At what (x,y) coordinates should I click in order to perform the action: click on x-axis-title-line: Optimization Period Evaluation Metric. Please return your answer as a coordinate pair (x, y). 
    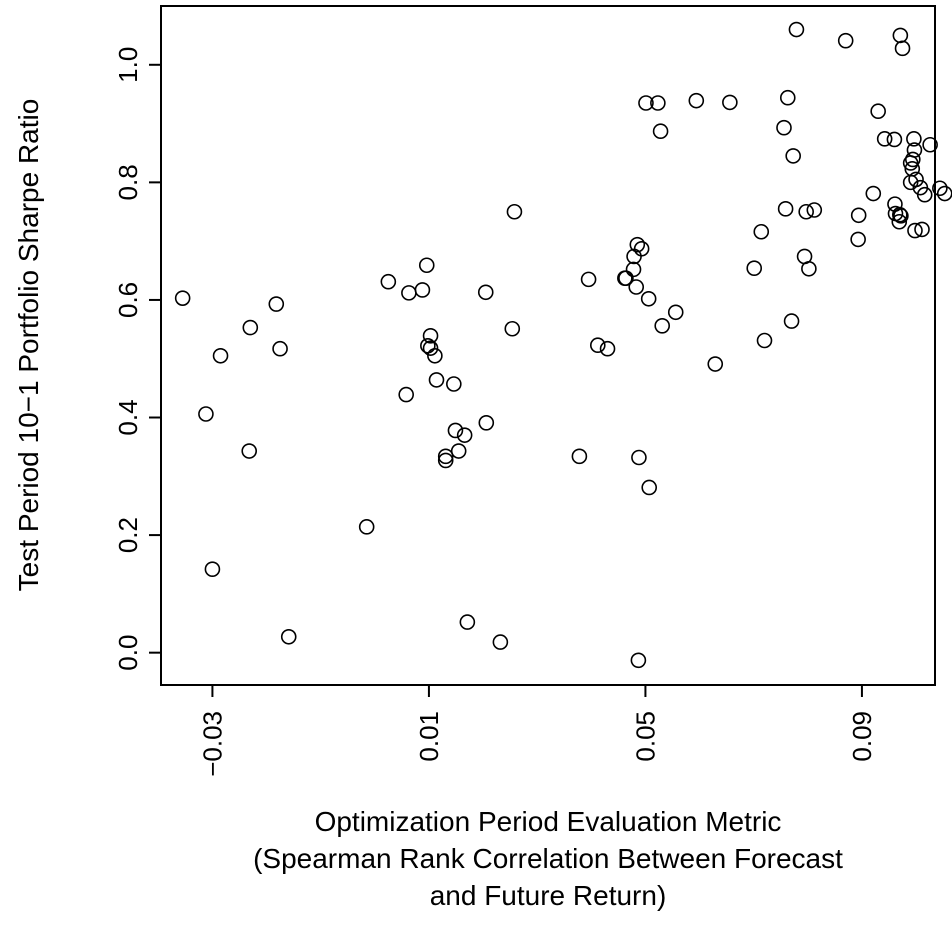
    Looking at the image, I should click on (548, 821).